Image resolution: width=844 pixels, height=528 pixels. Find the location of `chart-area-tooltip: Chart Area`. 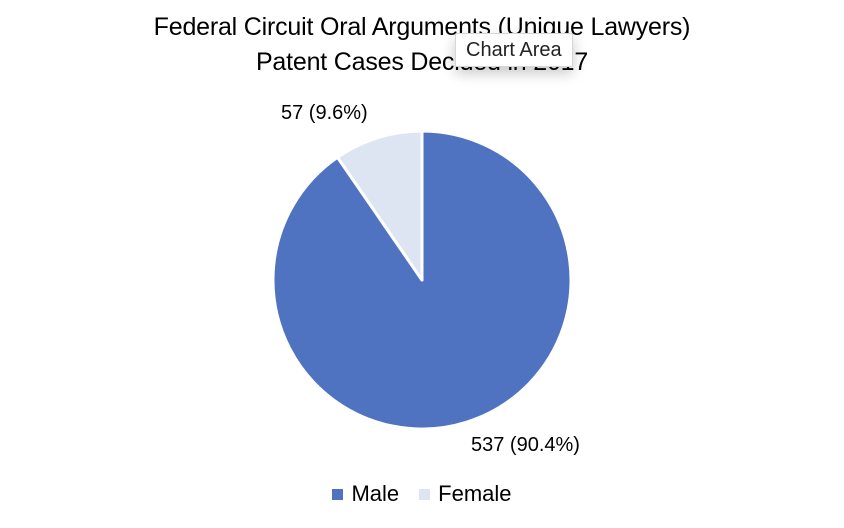

chart-area-tooltip: Chart Area is located at coordinates (514, 50).